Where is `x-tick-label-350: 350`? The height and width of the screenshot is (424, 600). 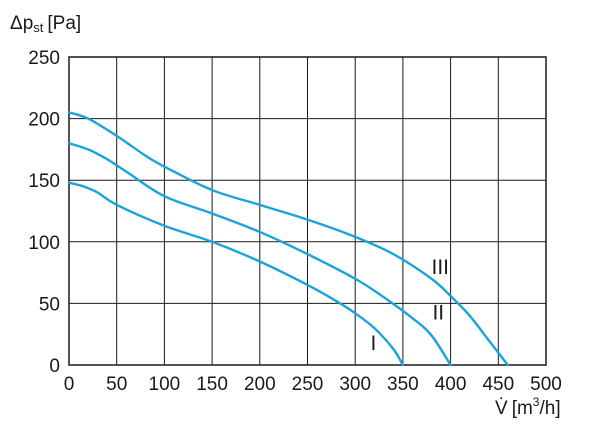 x-tick-label-350: 350 is located at coordinates (403, 384).